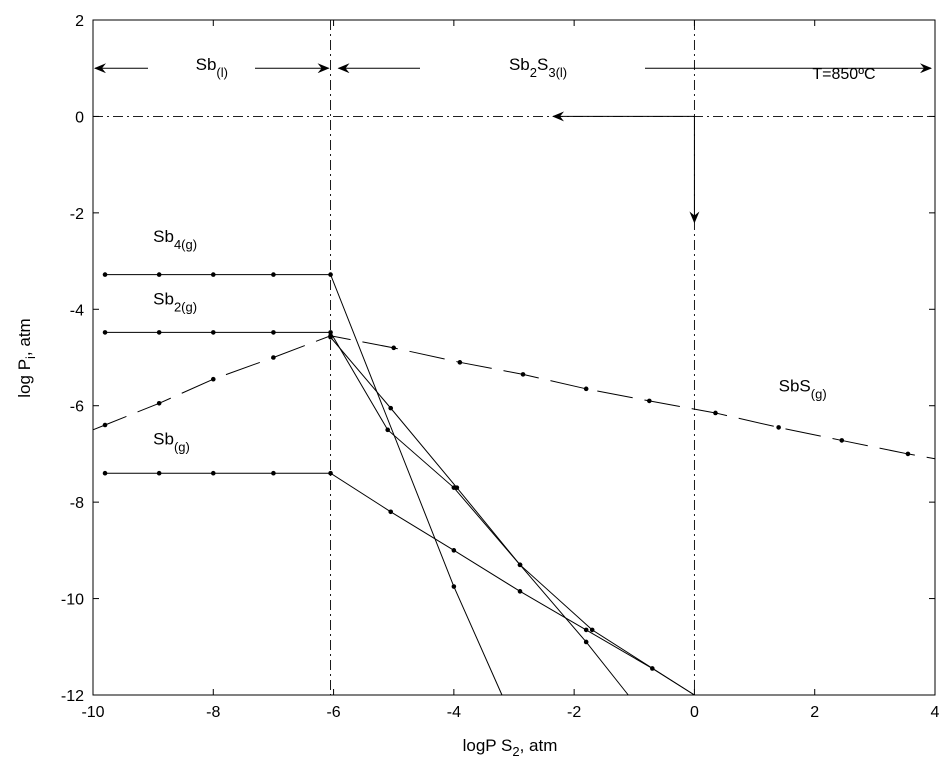  I want to click on y-tick-label: -2, so click(77, 214).